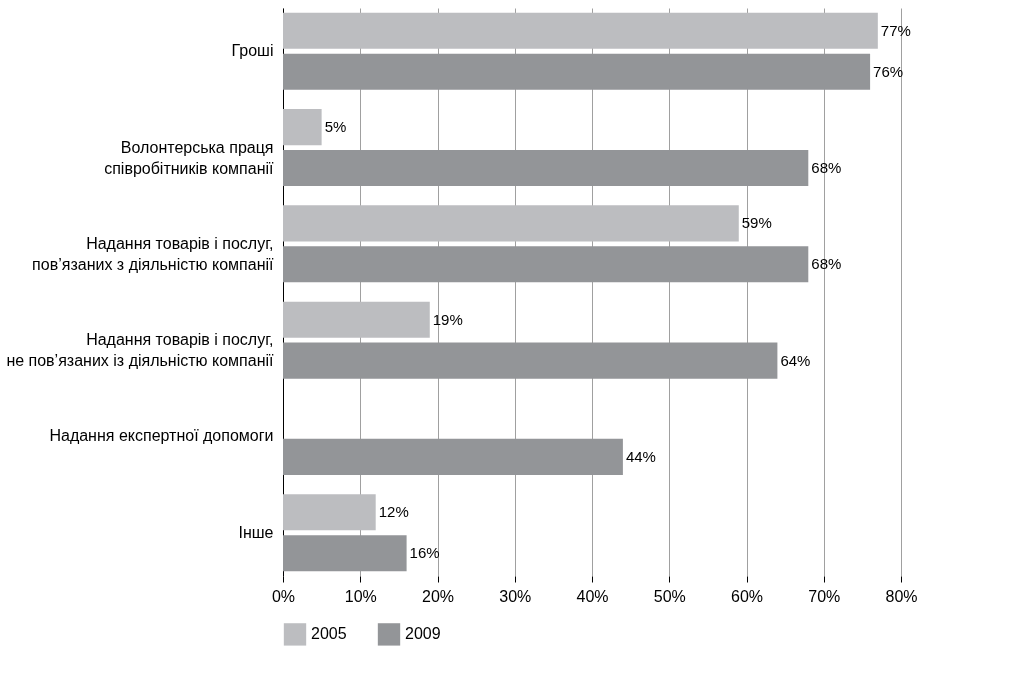 The image size is (1034, 690). What do you see at coordinates (640, 456) in the screenshot?
I see `data-label: 44%` at bounding box center [640, 456].